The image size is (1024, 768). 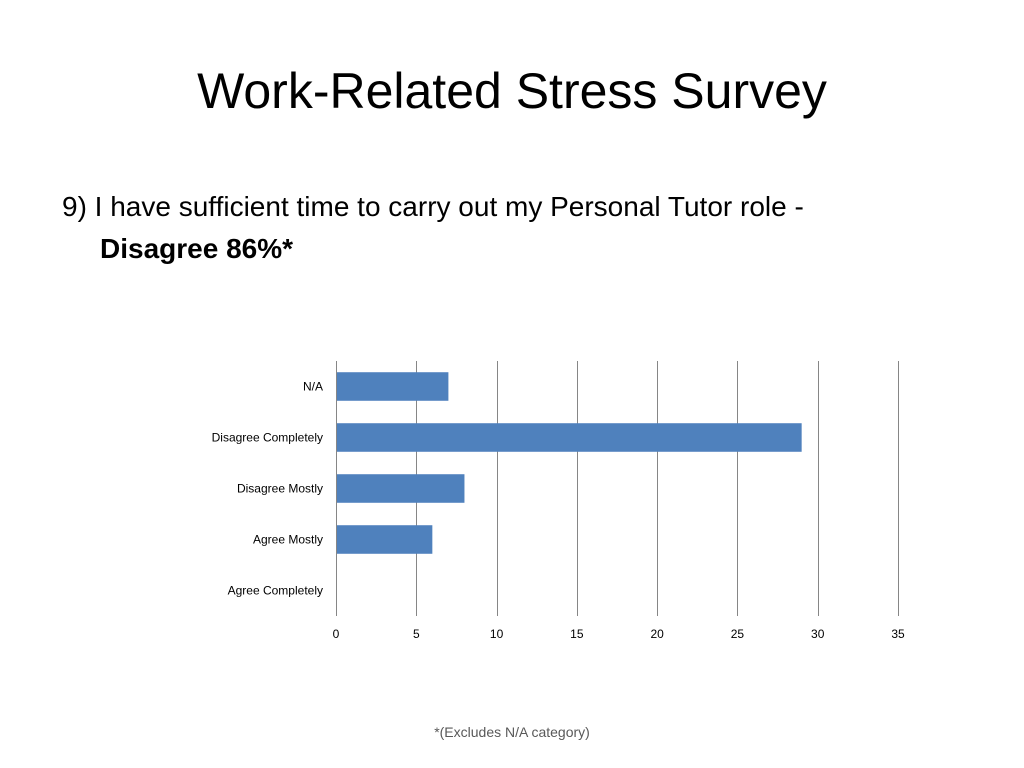 I want to click on category-label-1: Disagree Completely, so click(x=267, y=438).